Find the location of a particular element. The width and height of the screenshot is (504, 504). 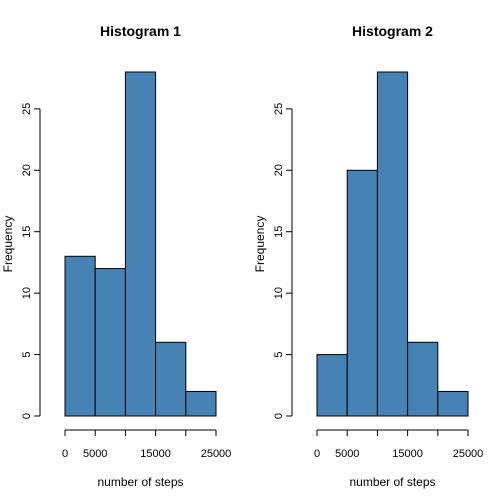

chart-title: Histogram 2 is located at coordinates (392, 31).